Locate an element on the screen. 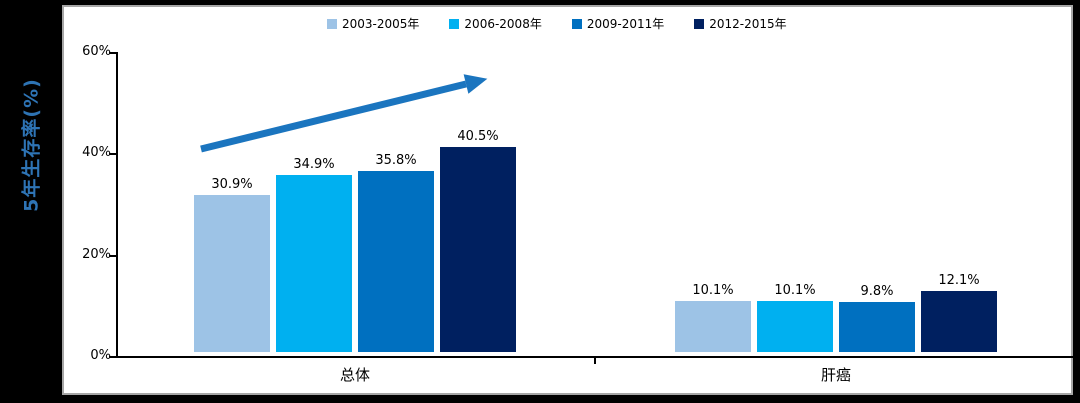 The height and width of the screenshot is (403, 1080). bar-column: 34.9% is located at coordinates (314, 254).